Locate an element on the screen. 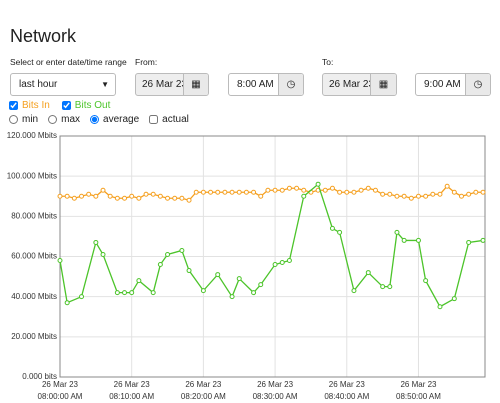 This screenshot has width=500, height=403. toggle-label: Bits Out is located at coordinates (92, 105).